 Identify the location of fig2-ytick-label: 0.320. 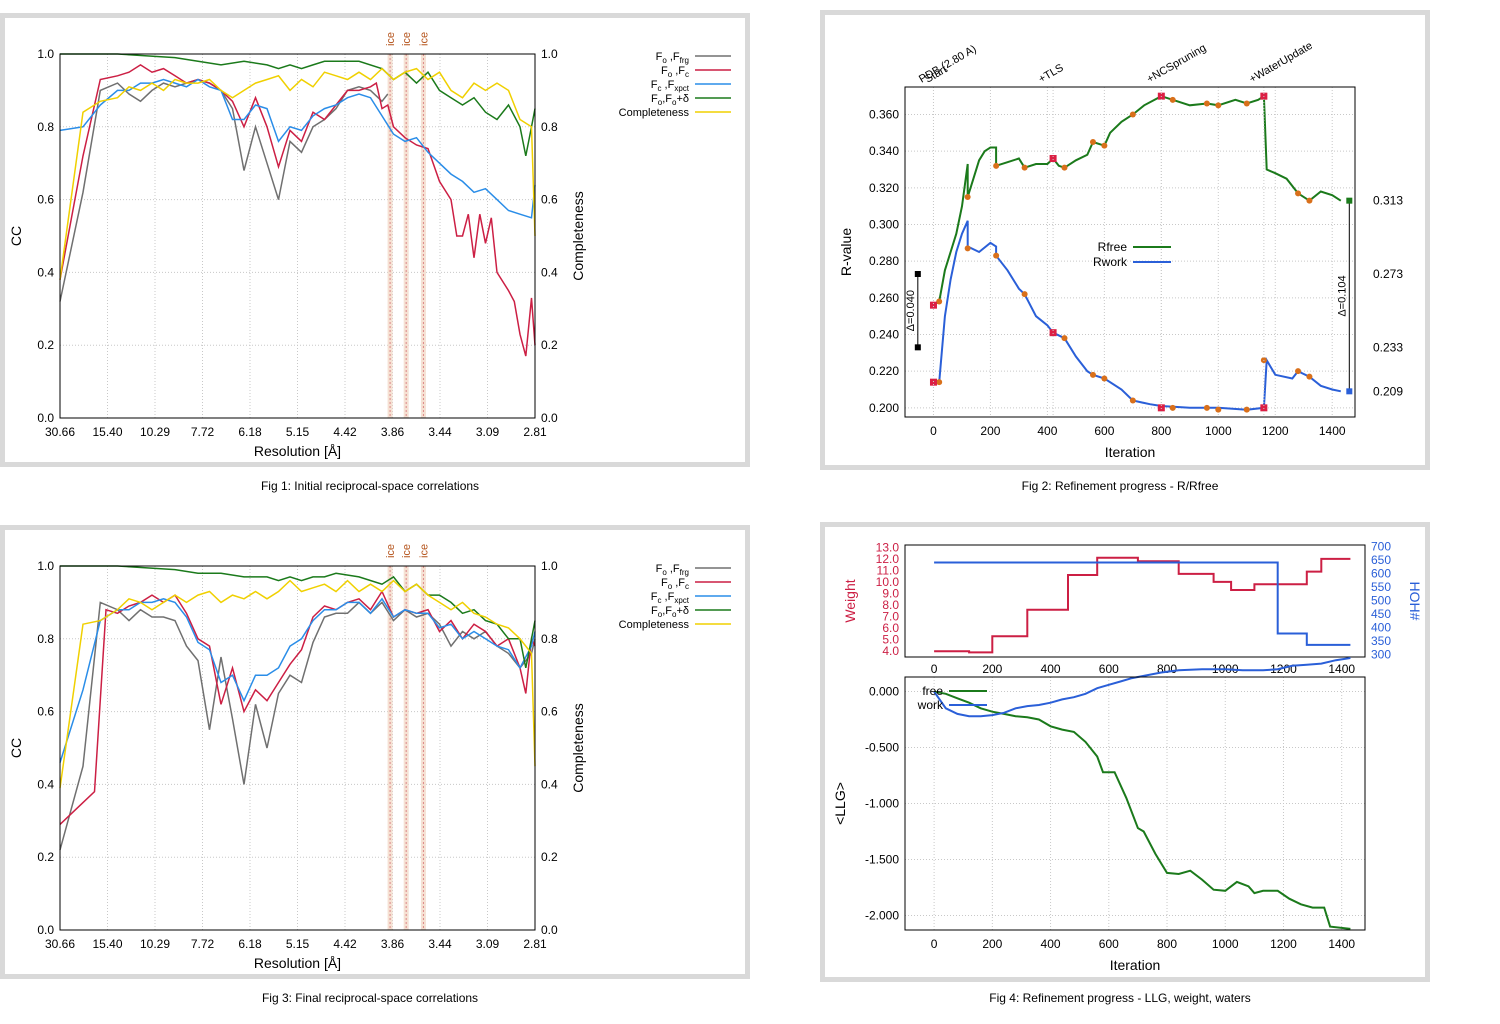
(884, 188).